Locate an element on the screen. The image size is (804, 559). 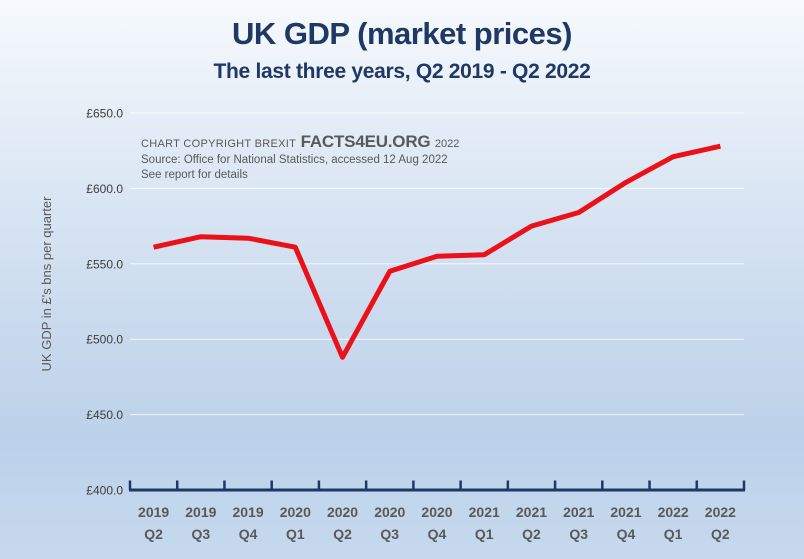
chart-title: UK GDP (market prices) is located at coordinates (402, 33).